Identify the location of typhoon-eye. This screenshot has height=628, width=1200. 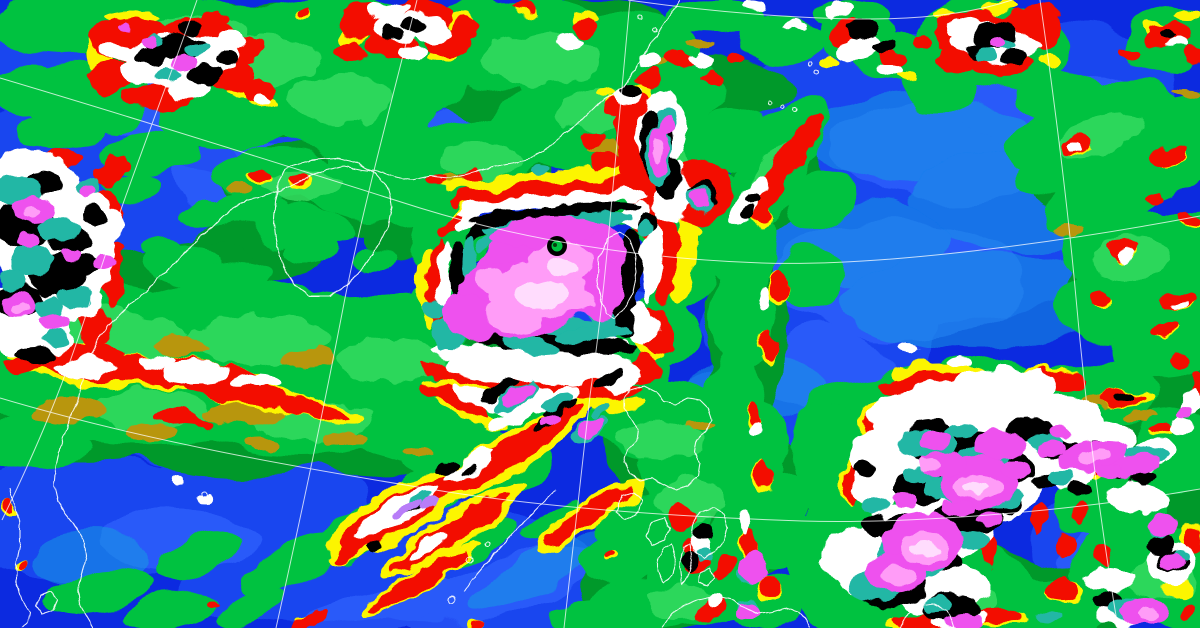
(557, 246).